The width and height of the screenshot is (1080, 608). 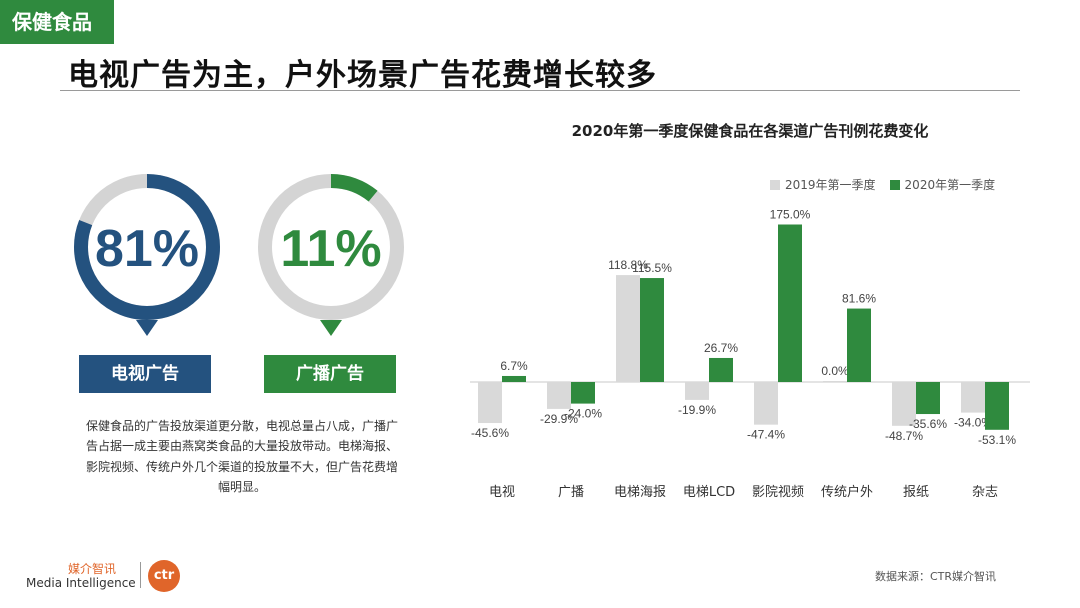 What do you see at coordinates (140, 575) in the screenshot?
I see `logo-divider` at bounding box center [140, 575].